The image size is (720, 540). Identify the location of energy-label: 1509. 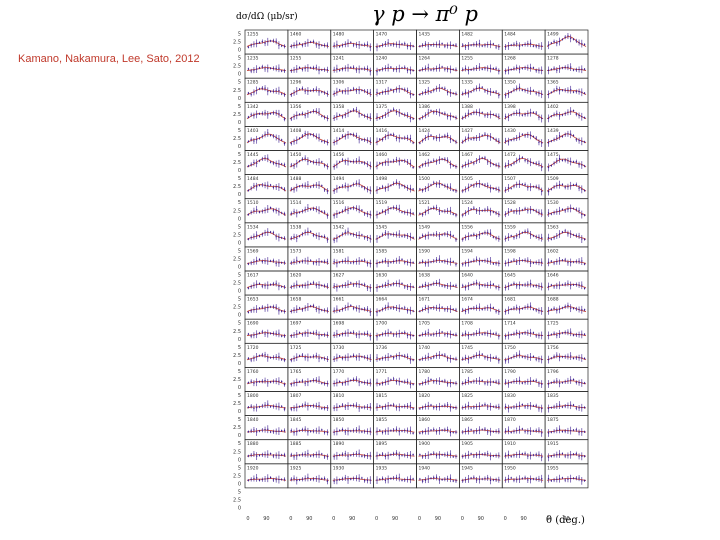
(553, 179).